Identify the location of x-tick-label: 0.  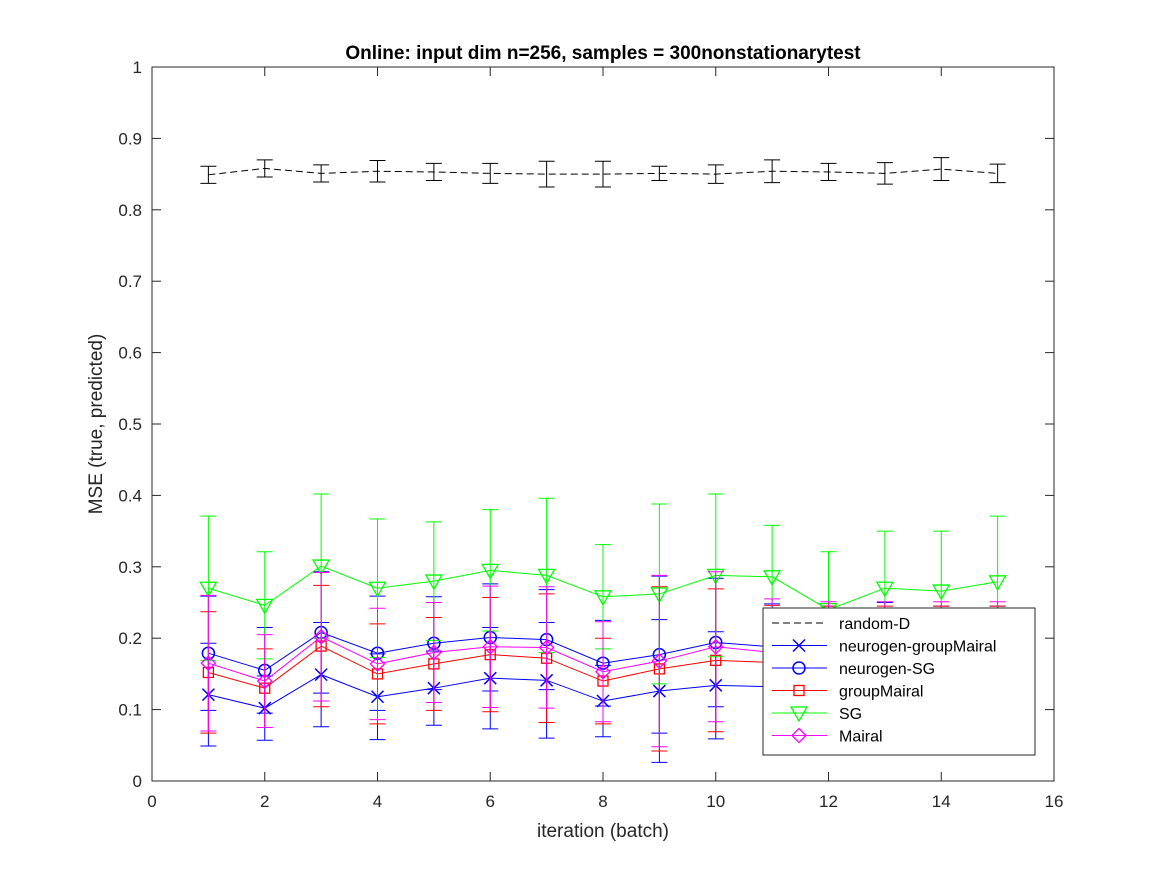
(151, 801).